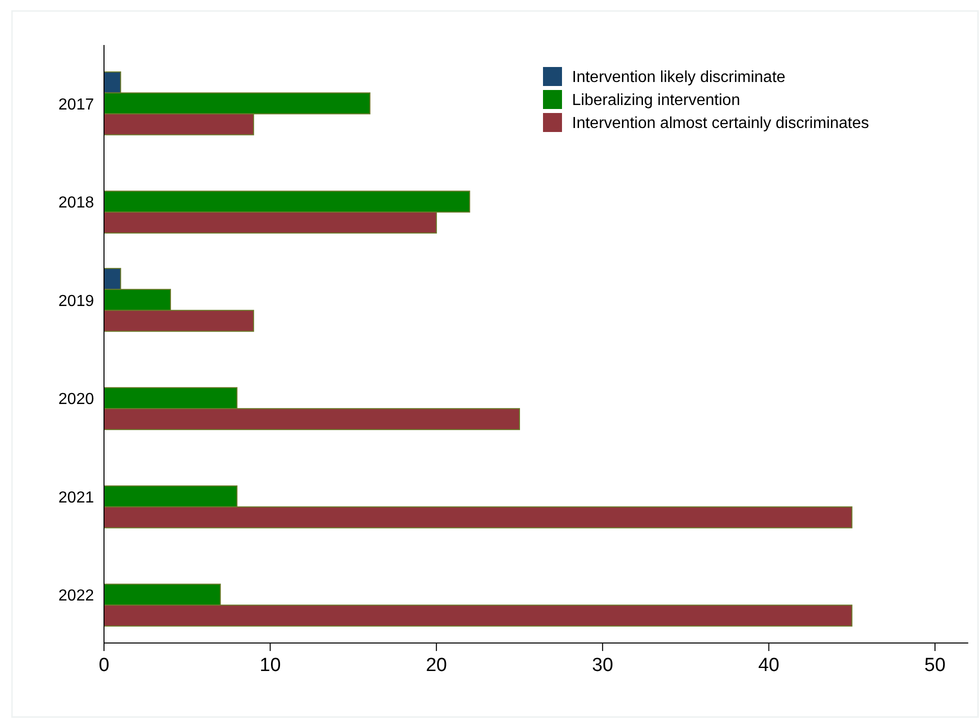 This screenshot has height=718, width=979. What do you see at coordinates (76, 497) in the screenshot?
I see `y-tick-label: 2021` at bounding box center [76, 497].